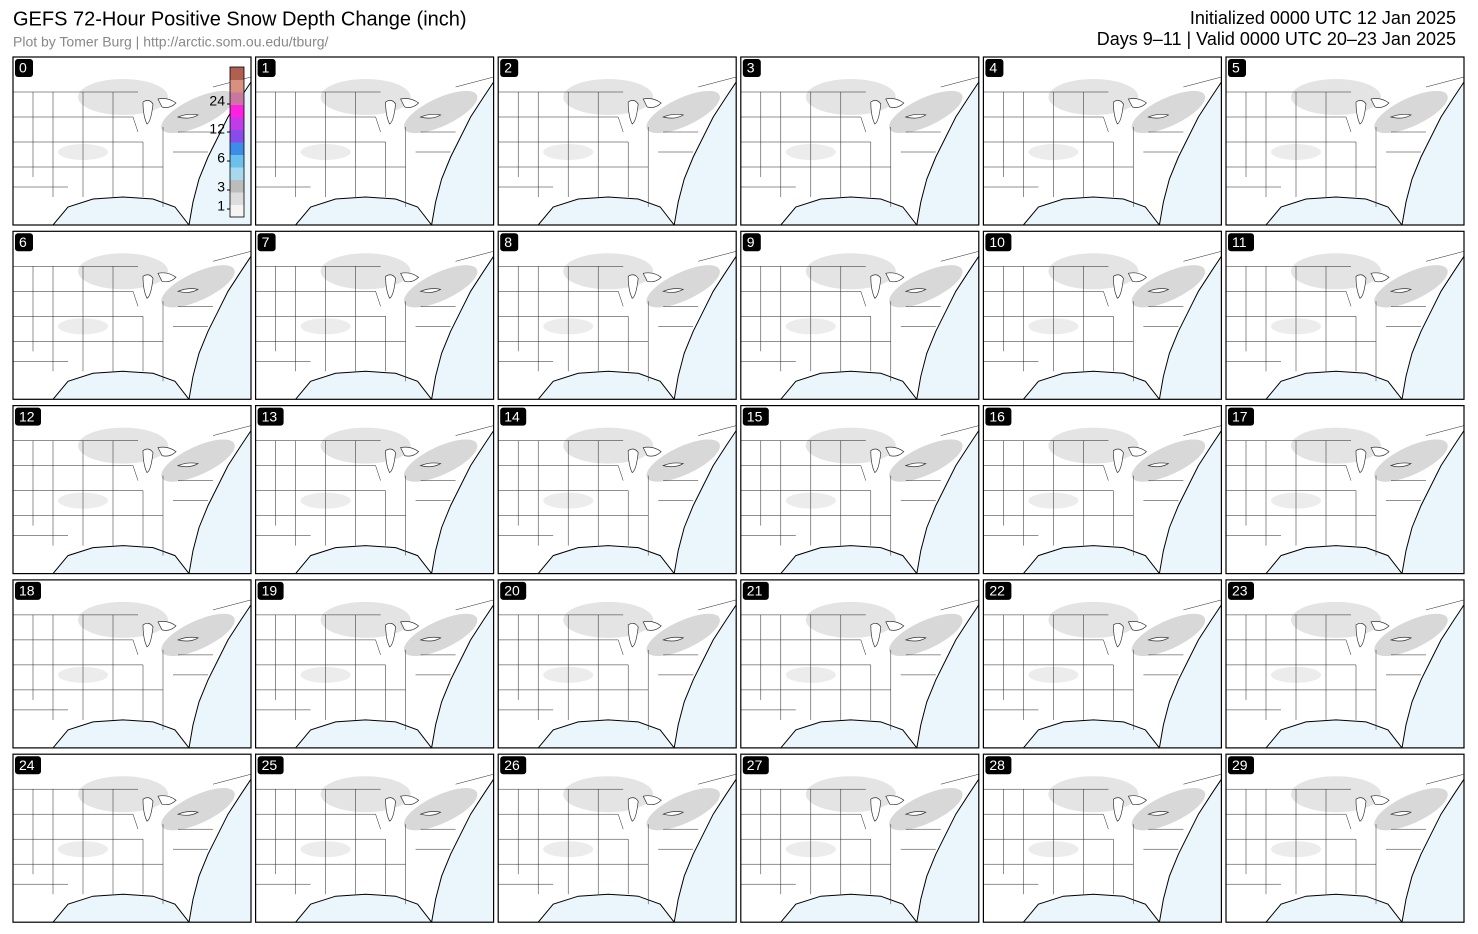 The height and width of the screenshot is (934, 1478). I want to click on map-panel: 14, so click(617, 490).